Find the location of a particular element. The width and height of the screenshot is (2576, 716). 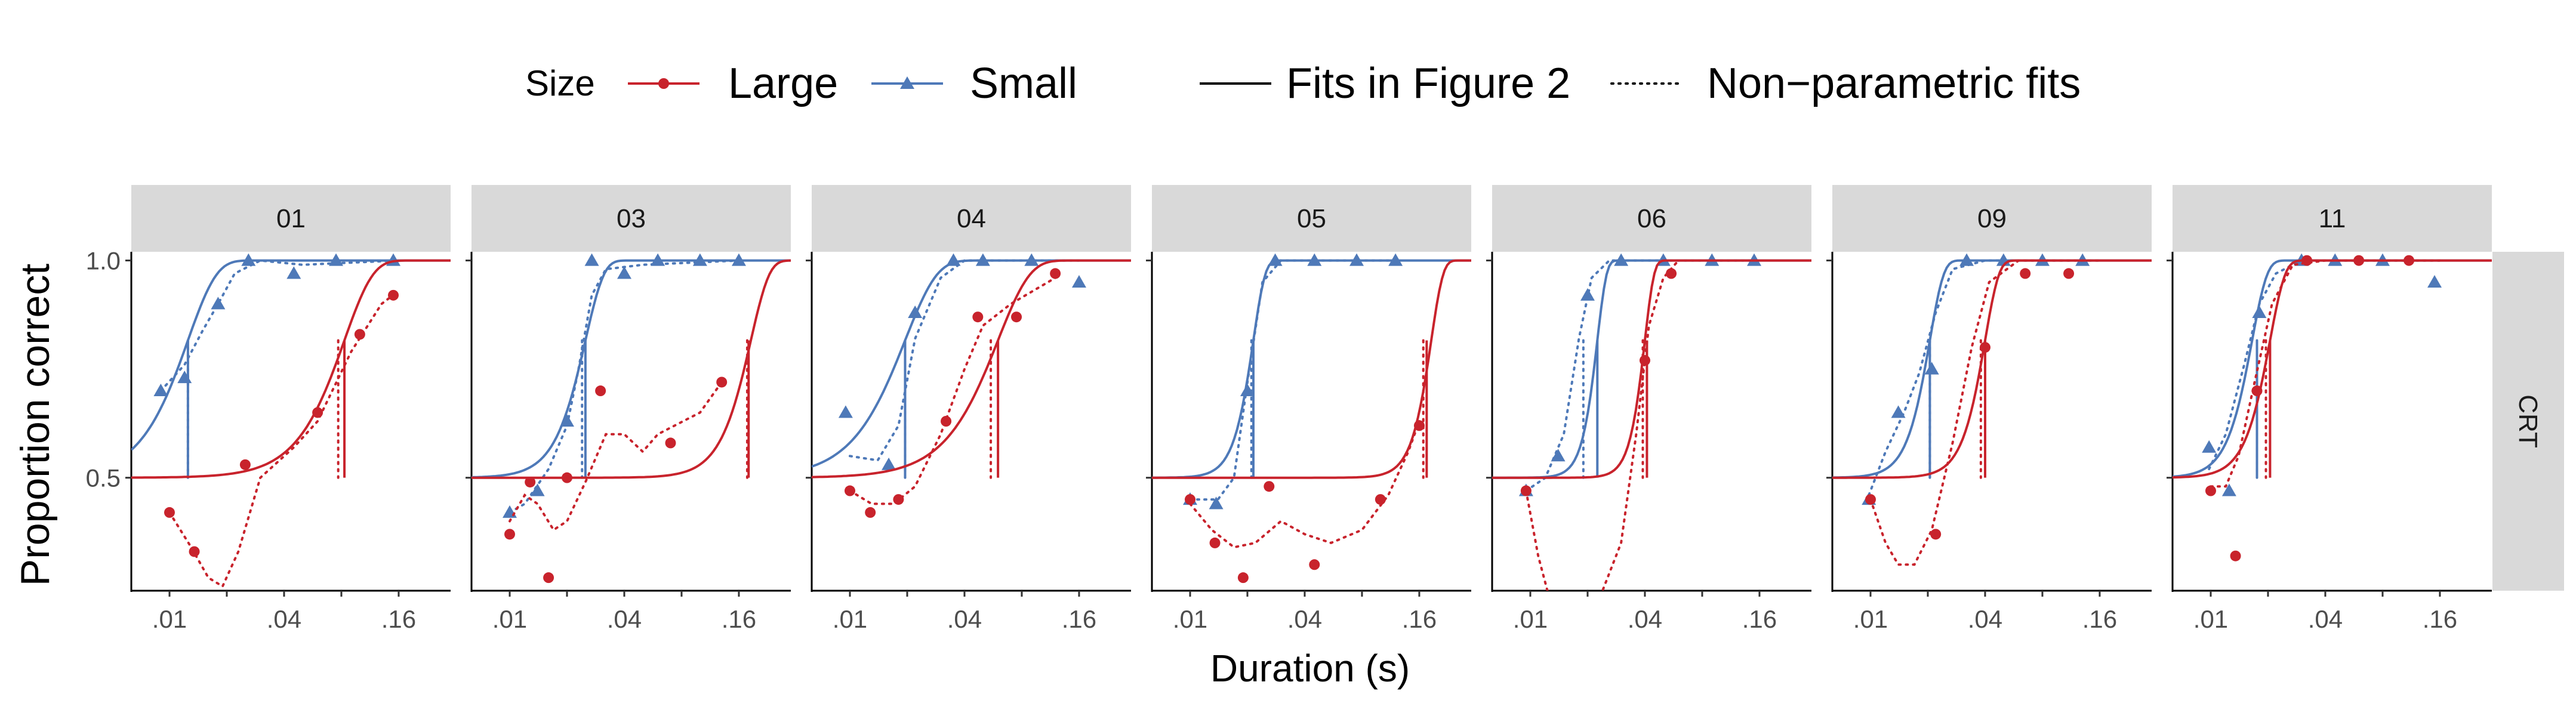

legend-item-fits: Fits in Figure 2 is located at coordinates (1385, 84).